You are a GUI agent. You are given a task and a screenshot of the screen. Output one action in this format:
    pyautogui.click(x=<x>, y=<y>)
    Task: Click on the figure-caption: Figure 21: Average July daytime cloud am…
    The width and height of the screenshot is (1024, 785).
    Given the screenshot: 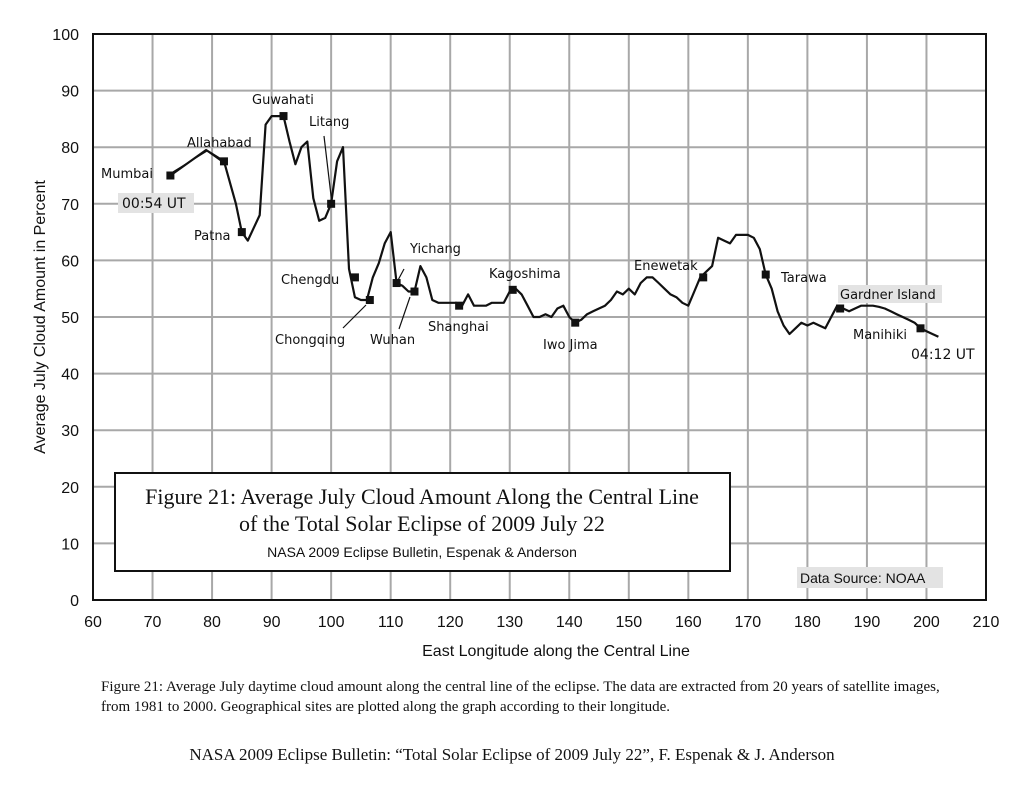 What is the action you would take?
    pyautogui.click(x=520, y=697)
    